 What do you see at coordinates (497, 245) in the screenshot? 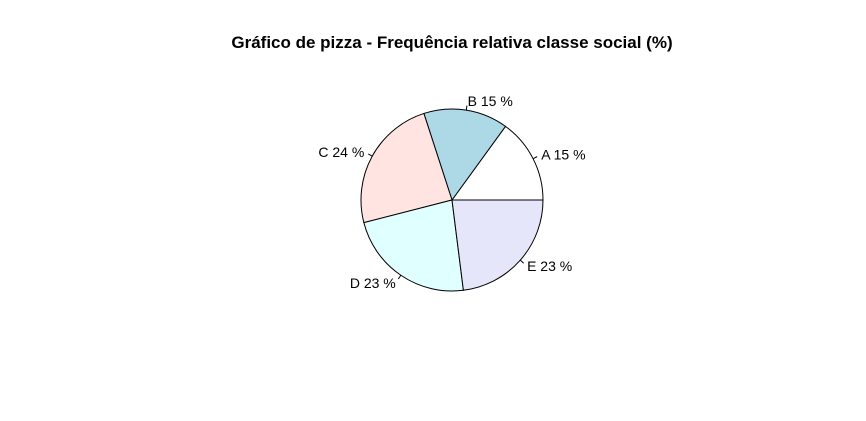
I see `pie-slice-e` at bounding box center [497, 245].